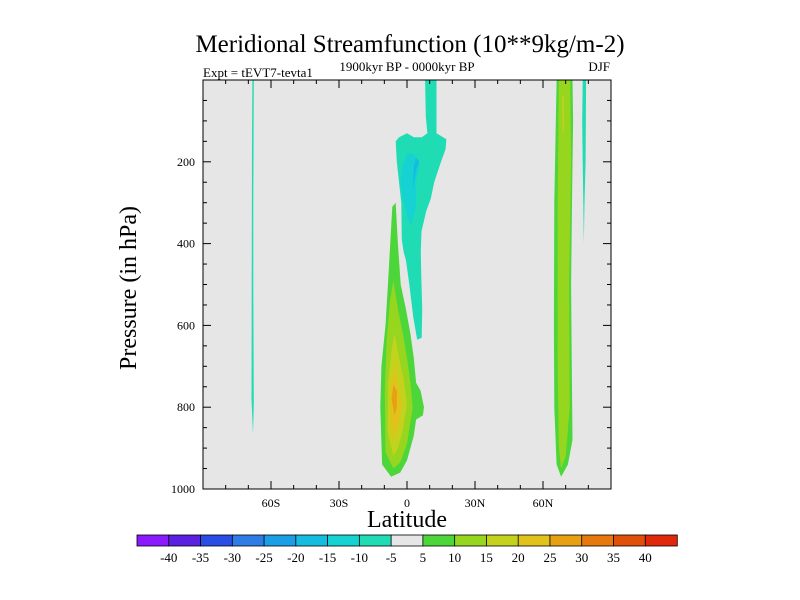 Image resolution: width=800 pixels, height=600 pixels. Describe the element at coordinates (423, 557) in the screenshot. I see `colorbar-label: 5` at that location.